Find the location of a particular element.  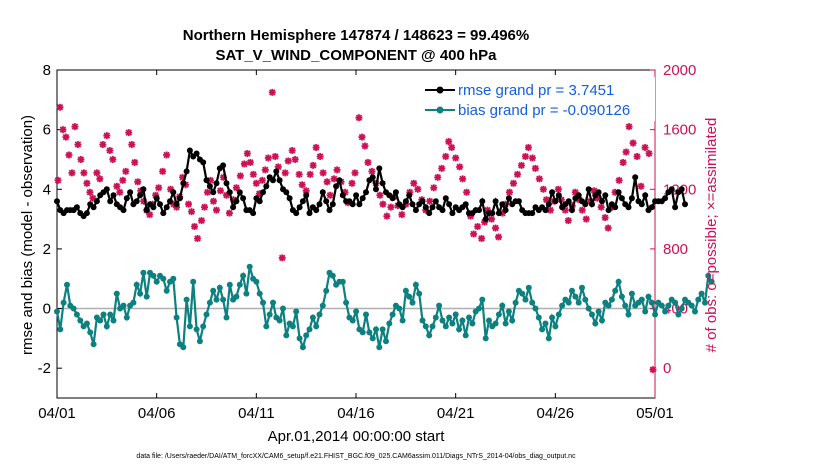

legend-bias-label: bias grand pr = -0.090126 is located at coordinates (544, 110).